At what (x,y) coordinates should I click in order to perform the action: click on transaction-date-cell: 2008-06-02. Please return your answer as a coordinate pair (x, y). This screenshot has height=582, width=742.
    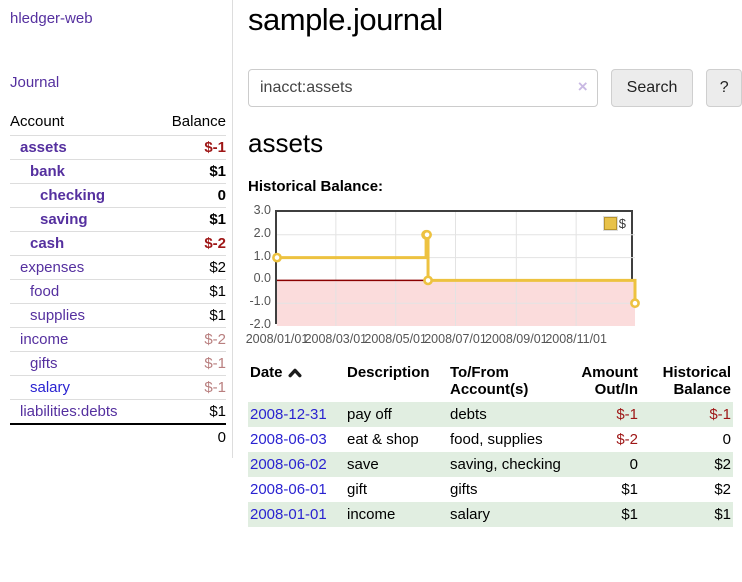
    Looking at the image, I should click on (296, 464).